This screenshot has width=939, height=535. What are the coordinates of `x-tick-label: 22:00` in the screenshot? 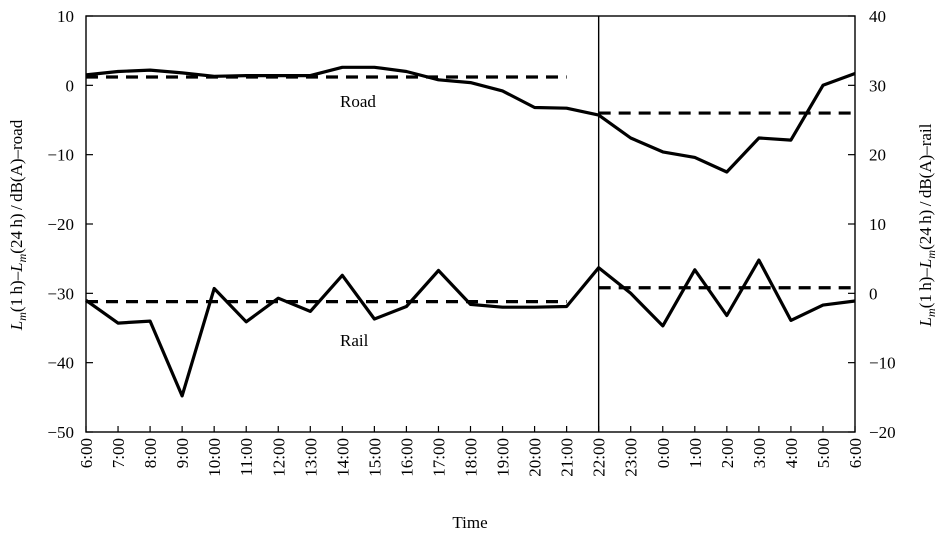 It's located at (599, 457).